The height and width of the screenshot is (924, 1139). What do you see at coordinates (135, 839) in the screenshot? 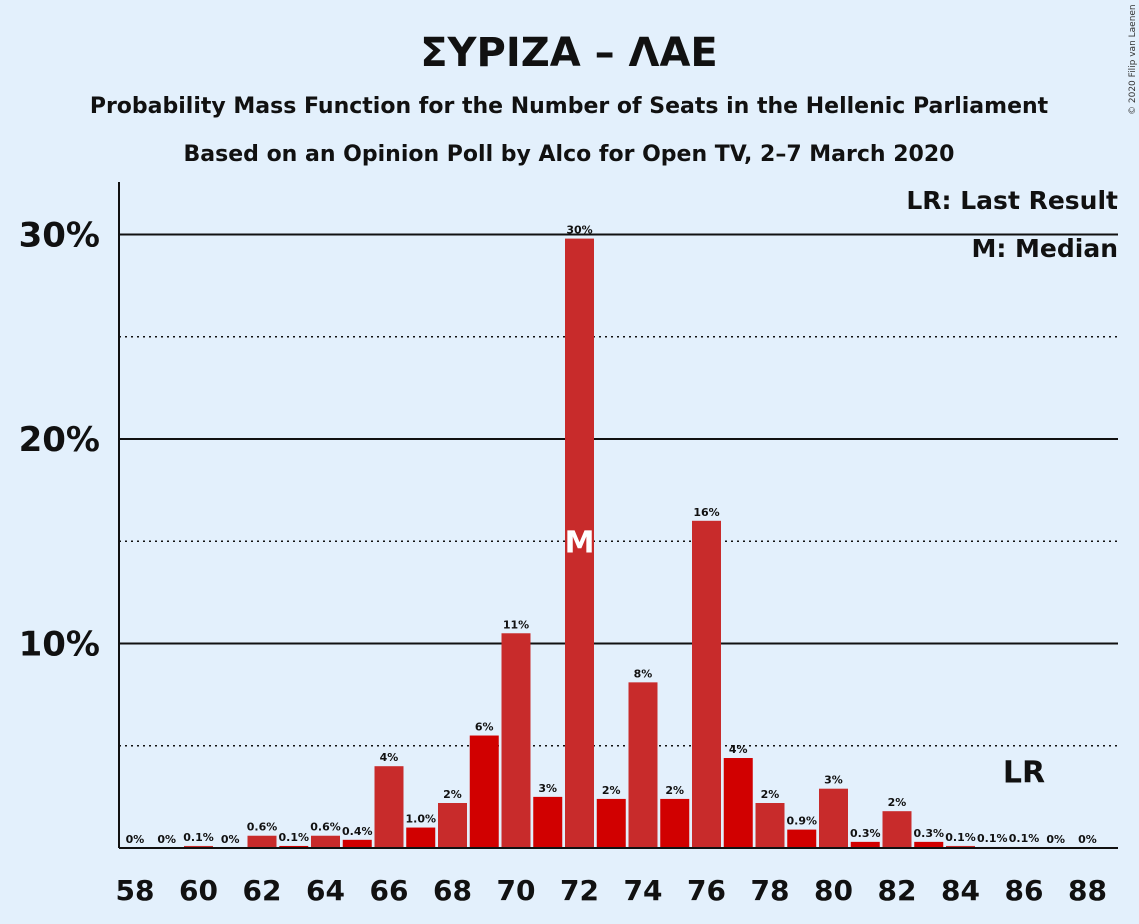
I see `data-label-seat-58: 0%` at bounding box center [135, 839].